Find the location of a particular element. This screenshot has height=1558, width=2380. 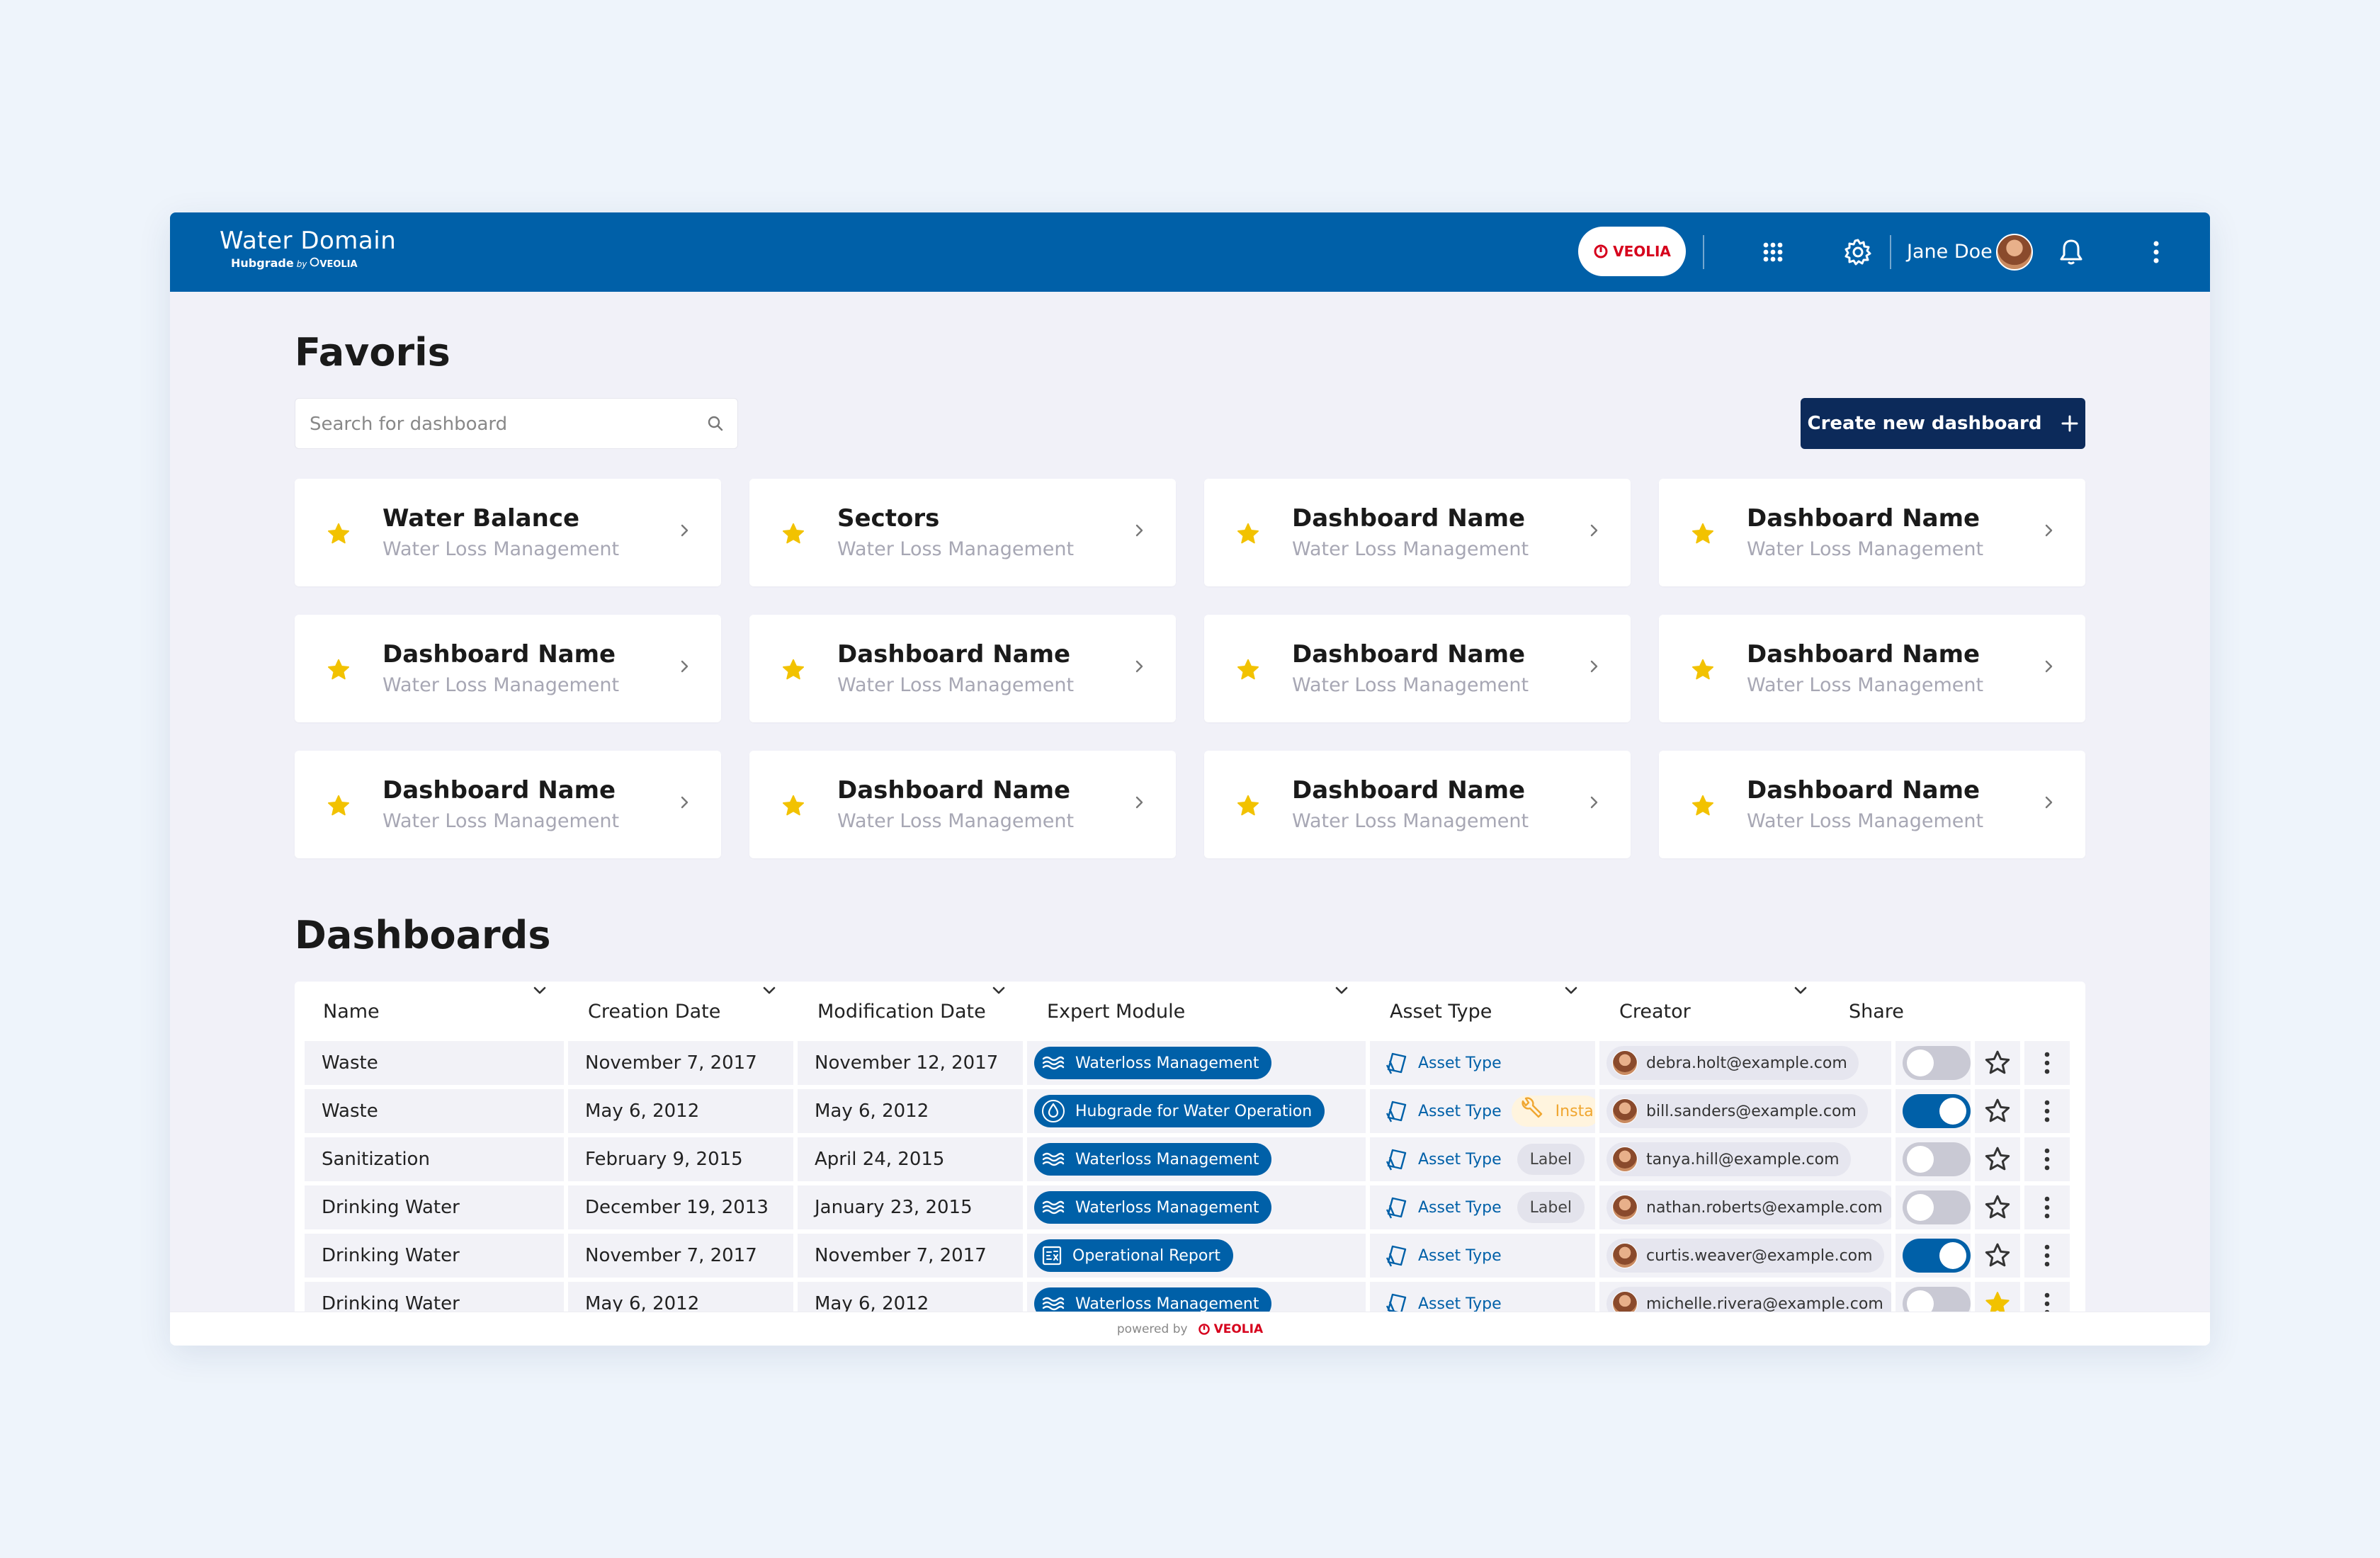

more-vertical-icon is located at coordinates (2156, 252).